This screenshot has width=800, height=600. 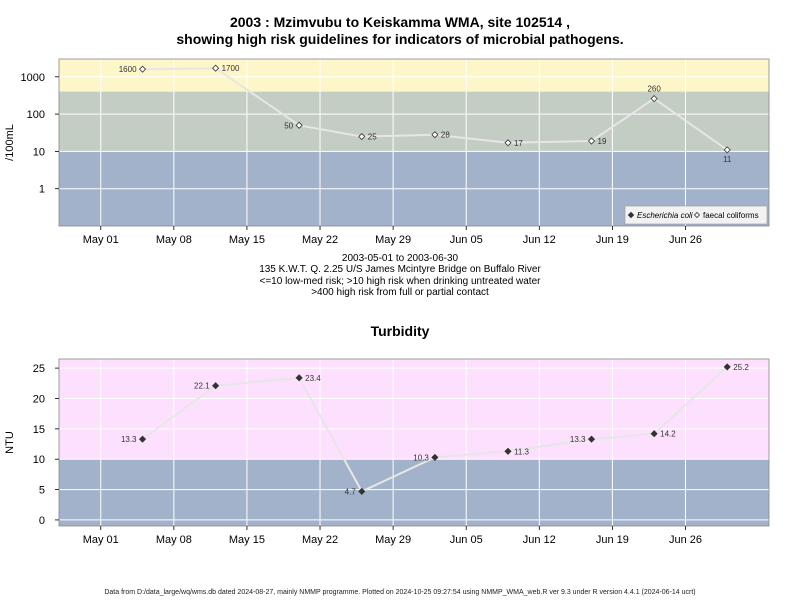 I want to click on data-label: 50, so click(x=288, y=125).